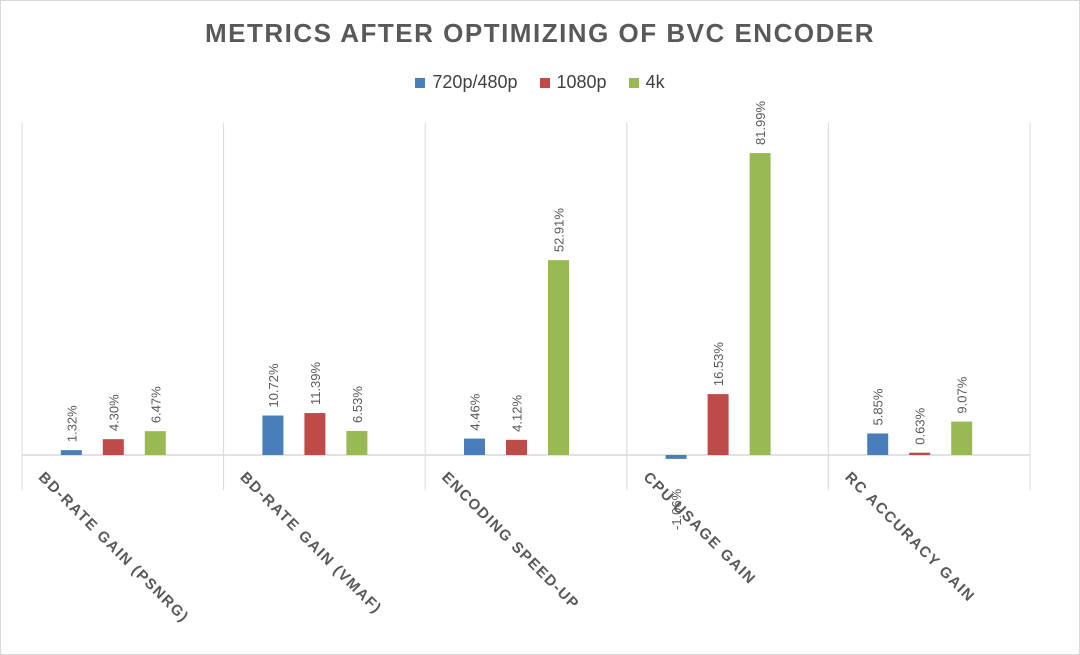 Image resolution: width=1080 pixels, height=655 pixels. What do you see at coordinates (71, 423) in the screenshot?
I see `data-label-0-0: 1.32%` at bounding box center [71, 423].